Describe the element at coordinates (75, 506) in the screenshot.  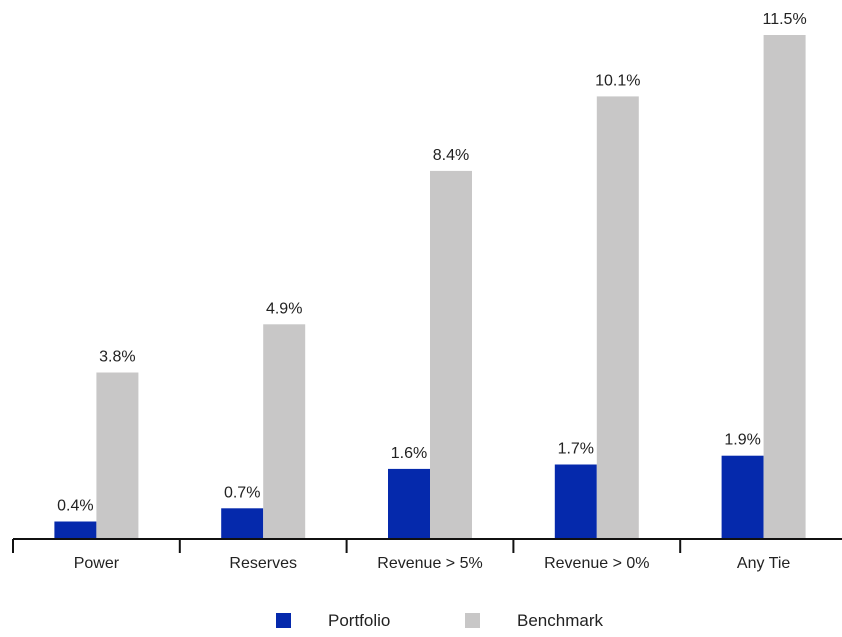
I see `data-label-portfolio-power: 0.4%` at that location.